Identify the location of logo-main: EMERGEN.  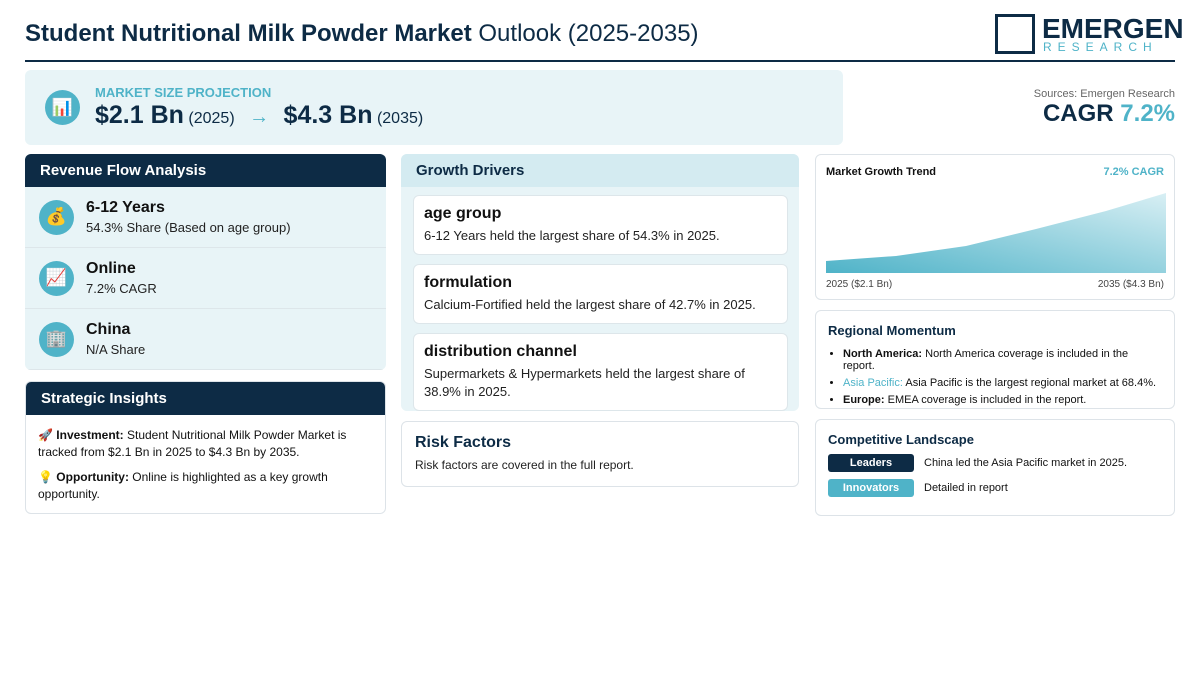
(1113, 28).